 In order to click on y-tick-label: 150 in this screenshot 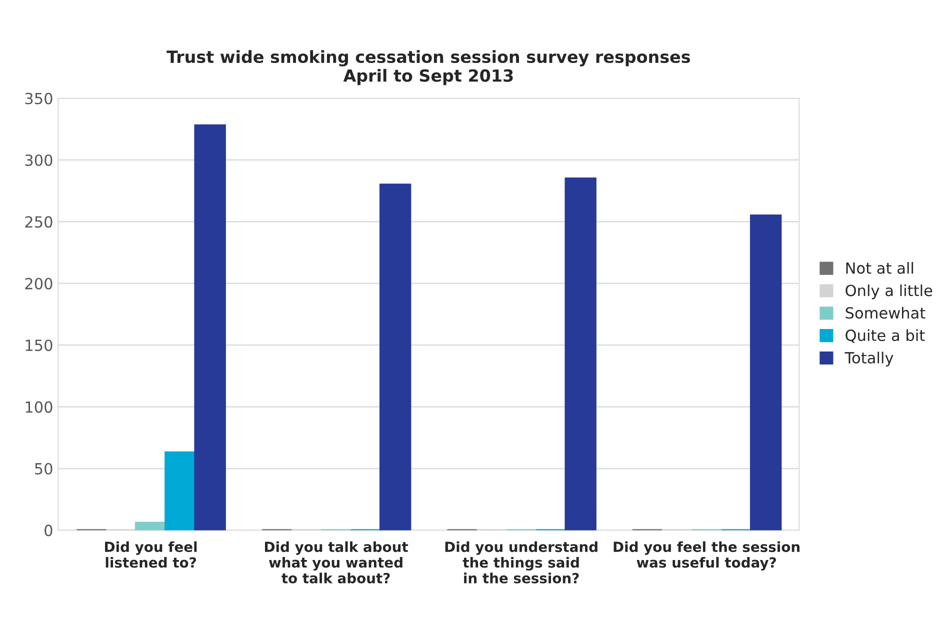, I will do `click(39, 346)`.